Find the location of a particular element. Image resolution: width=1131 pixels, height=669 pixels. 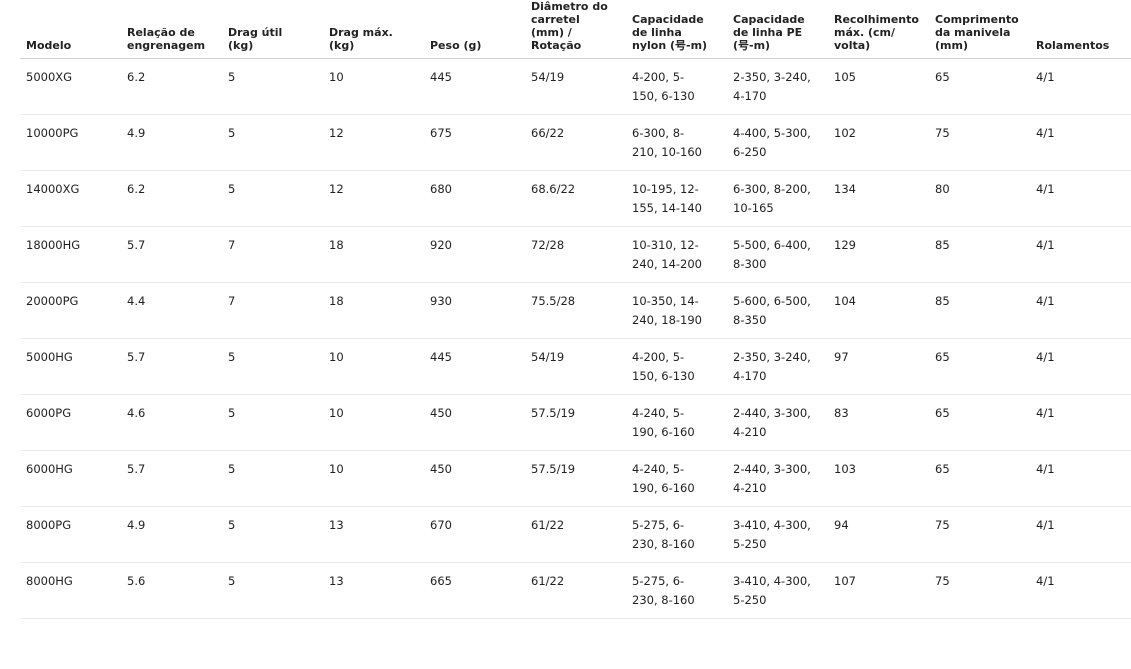

cell-text: 4-240, 5-190, 6-160 is located at coordinates (663, 478).